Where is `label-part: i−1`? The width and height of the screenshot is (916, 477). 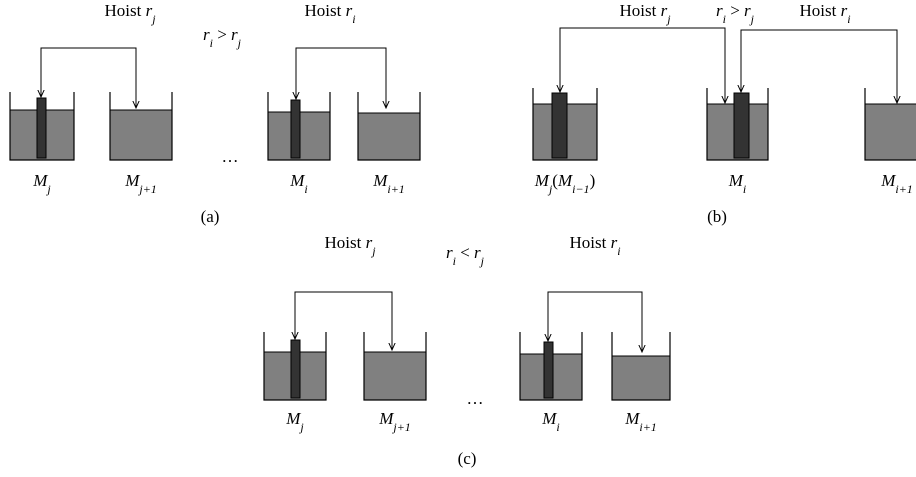
label-part: i−1 is located at coordinates (580, 189).